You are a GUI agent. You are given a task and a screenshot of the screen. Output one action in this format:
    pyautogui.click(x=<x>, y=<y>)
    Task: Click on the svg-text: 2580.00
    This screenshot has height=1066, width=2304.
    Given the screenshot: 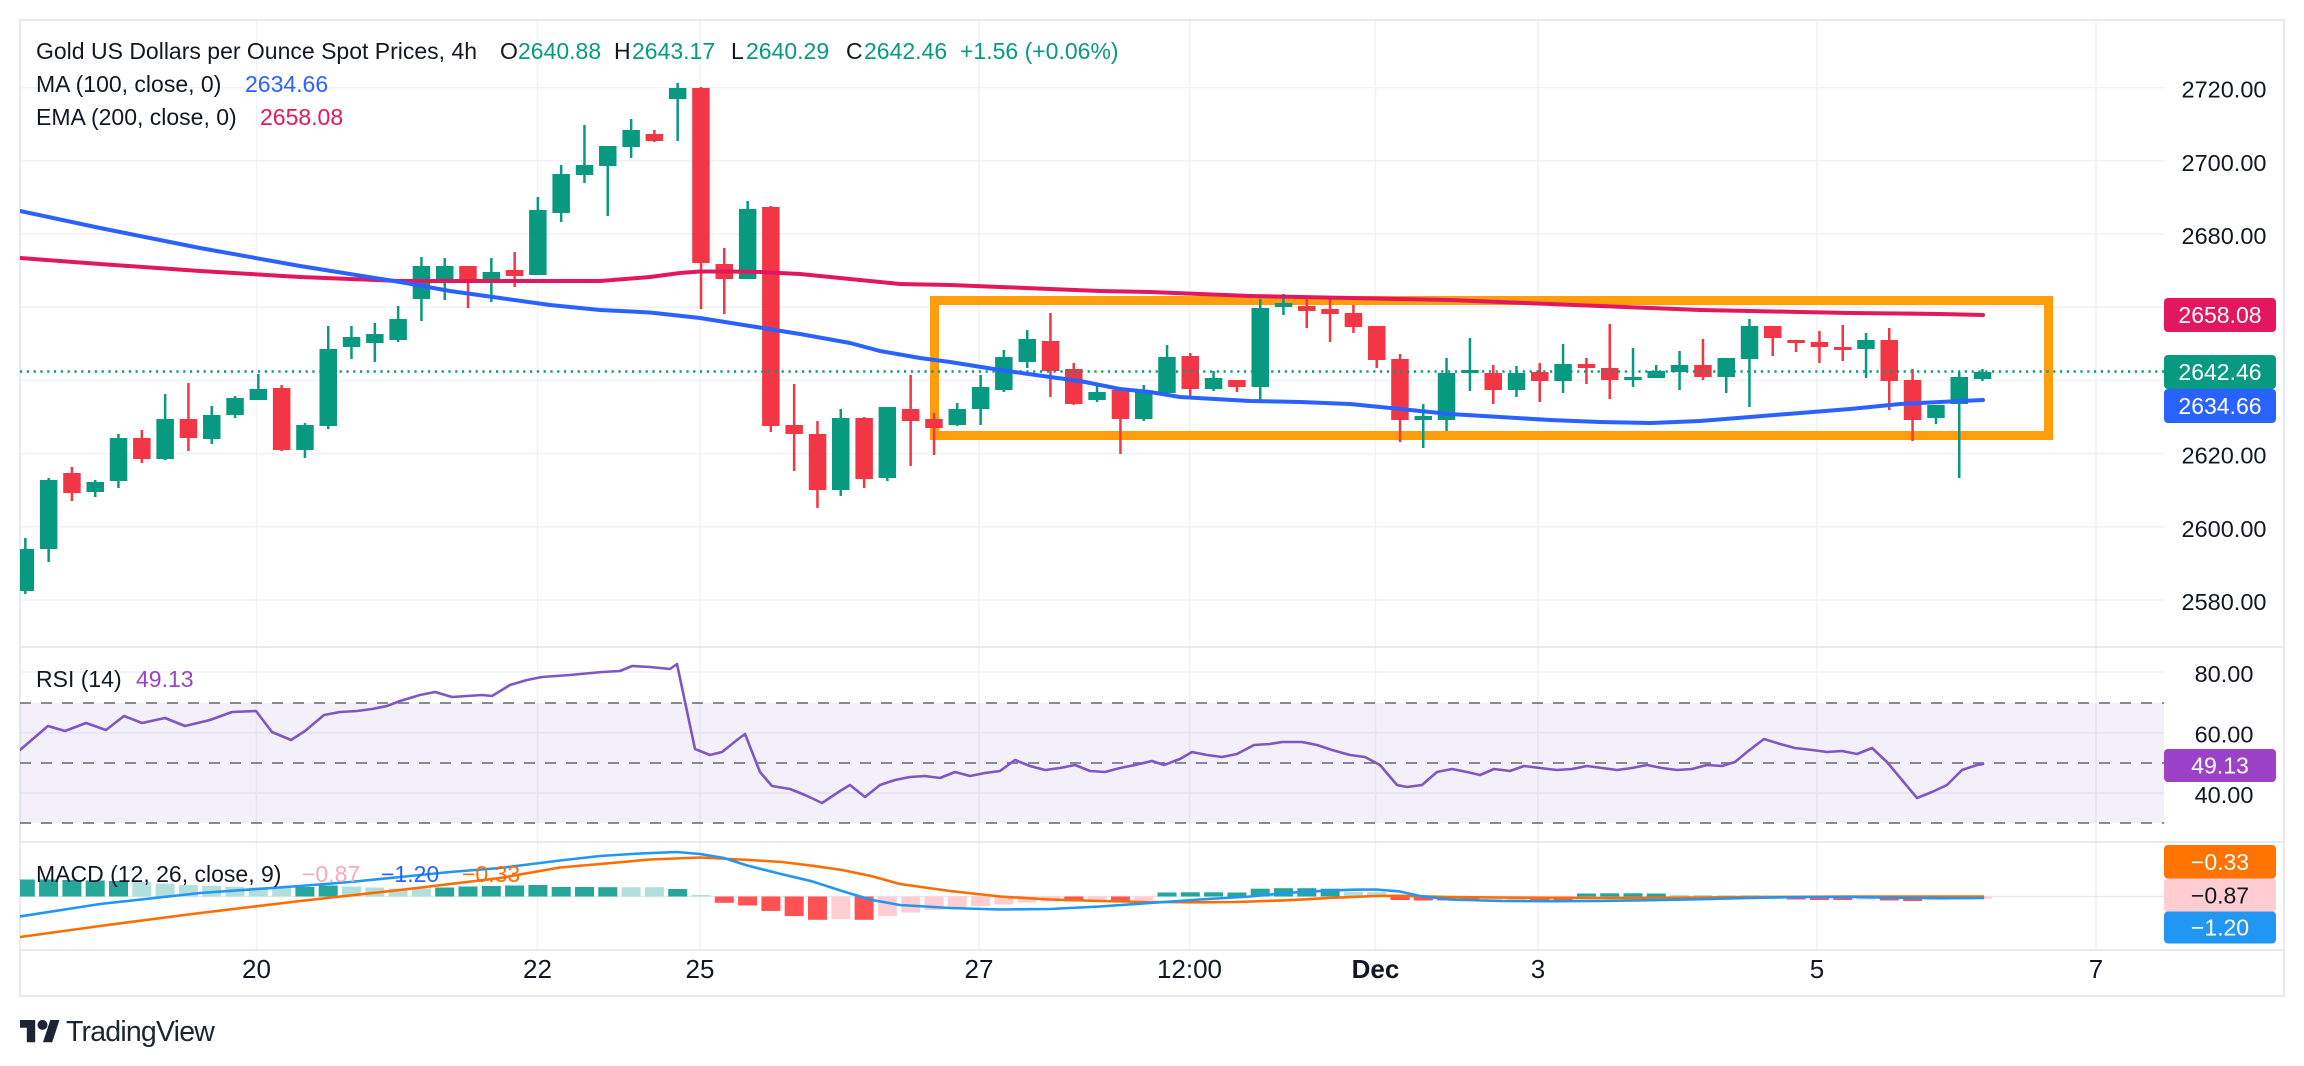 What is the action you would take?
    pyautogui.click(x=2224, y=602)
    